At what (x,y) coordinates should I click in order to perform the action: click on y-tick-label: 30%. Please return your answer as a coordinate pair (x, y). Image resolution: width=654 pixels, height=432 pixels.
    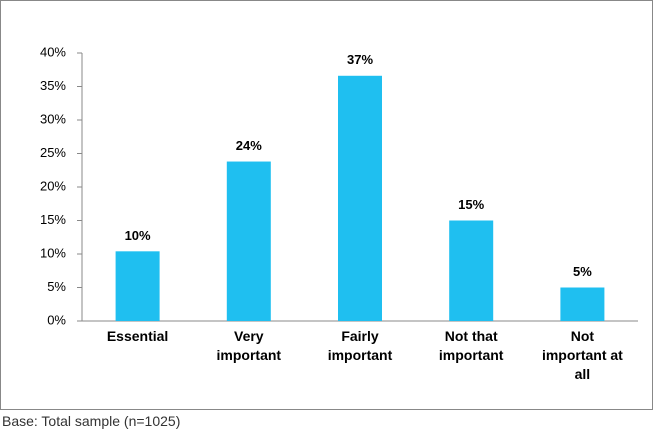
    Looking at the image, I should click on (53, 118).